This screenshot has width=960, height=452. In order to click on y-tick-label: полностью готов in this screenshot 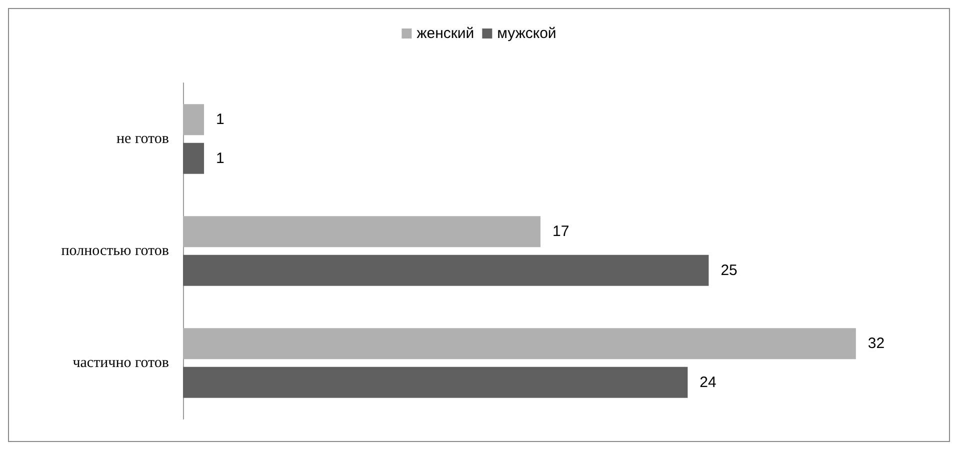, I will do `click(115, 251)`.